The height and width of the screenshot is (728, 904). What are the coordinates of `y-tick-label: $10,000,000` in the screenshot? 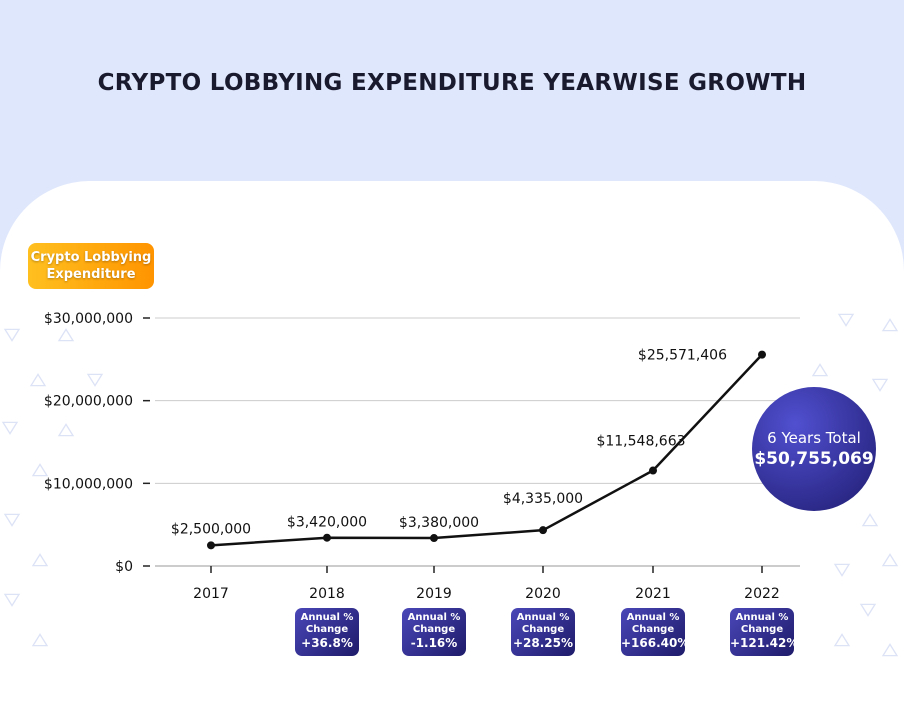 It's located at (88, 484).